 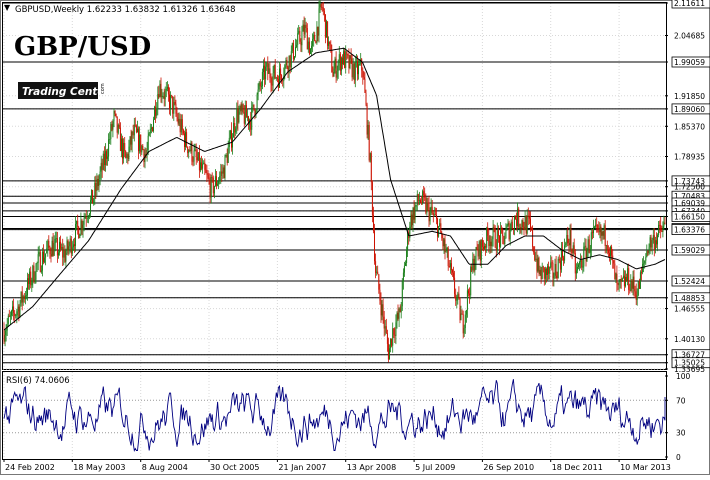 I want to click on time-tick-label: 21 Jan 2007, so click(x=302, y=467).